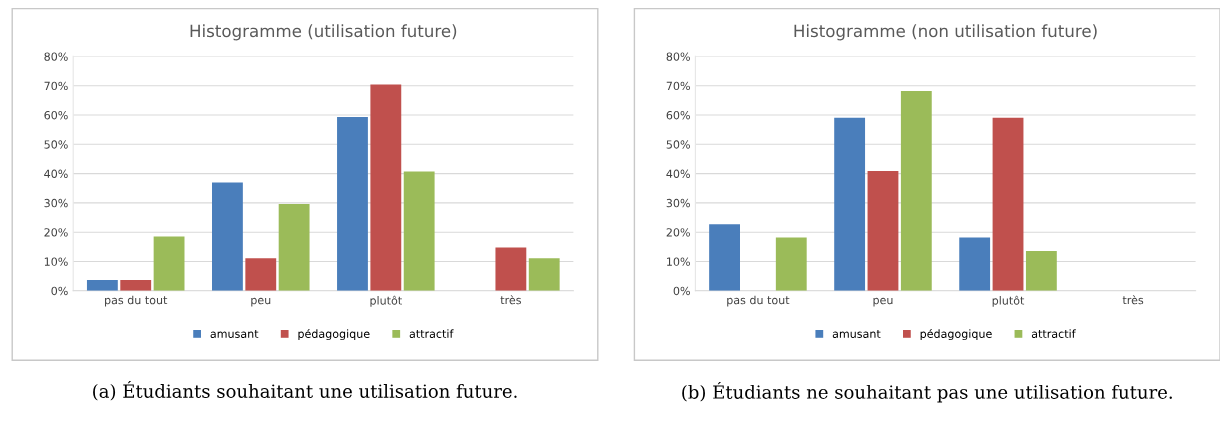 This screenshot has height=434, width=1220. I want to click on text: (a) Étudiants souhaitant une utilisation future., so click(305, 390).